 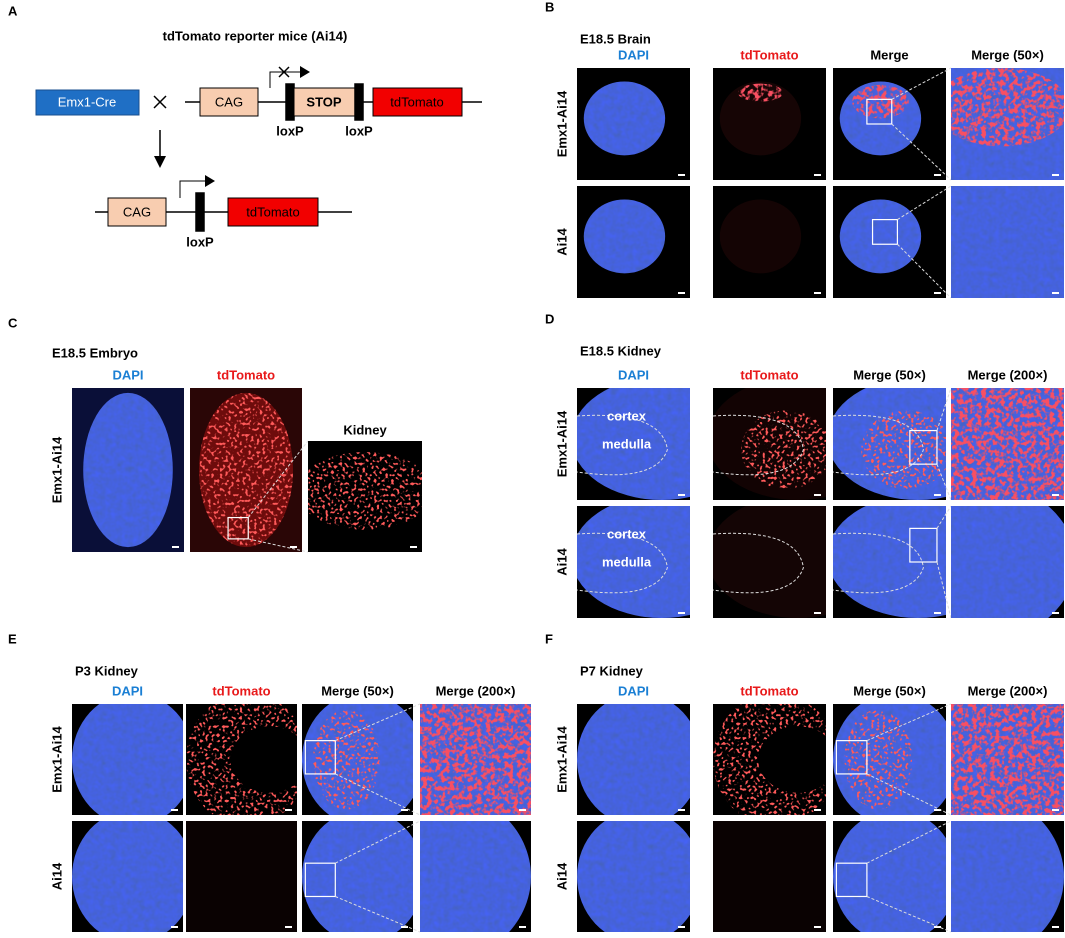 I want to click on panel-letter: C, so click(x=13, y=322).